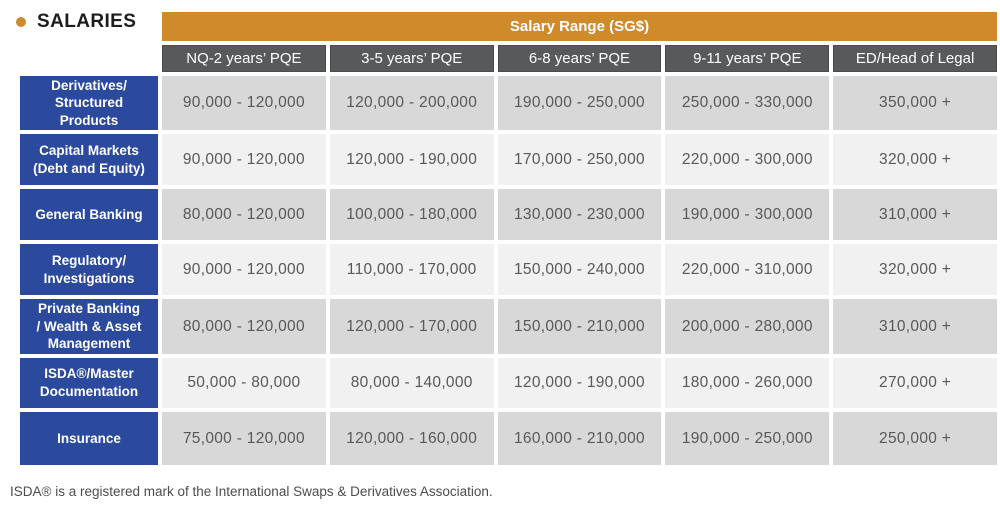 The image size is (1000, 525). What do you see at coordinates (579, 214) in the screenshot?
I see `salary-cell: 130,000 - 230,000` at bounding box center [579, 214].